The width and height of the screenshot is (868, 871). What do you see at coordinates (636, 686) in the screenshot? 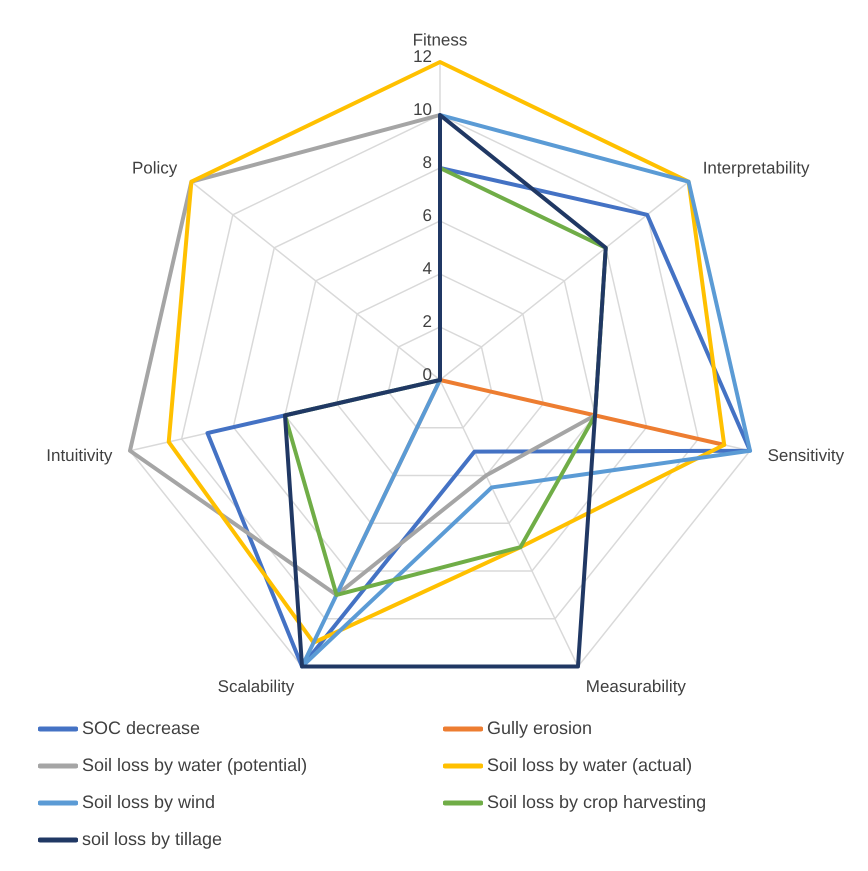
I see `spoke-label: Measurability` at bounding box center [636, 686].